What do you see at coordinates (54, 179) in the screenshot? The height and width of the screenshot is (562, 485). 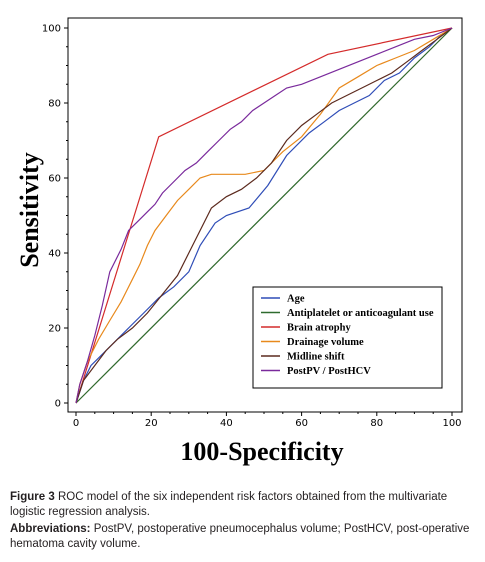 I see `y-tick-label: 60` at bounding box center [54, 179].